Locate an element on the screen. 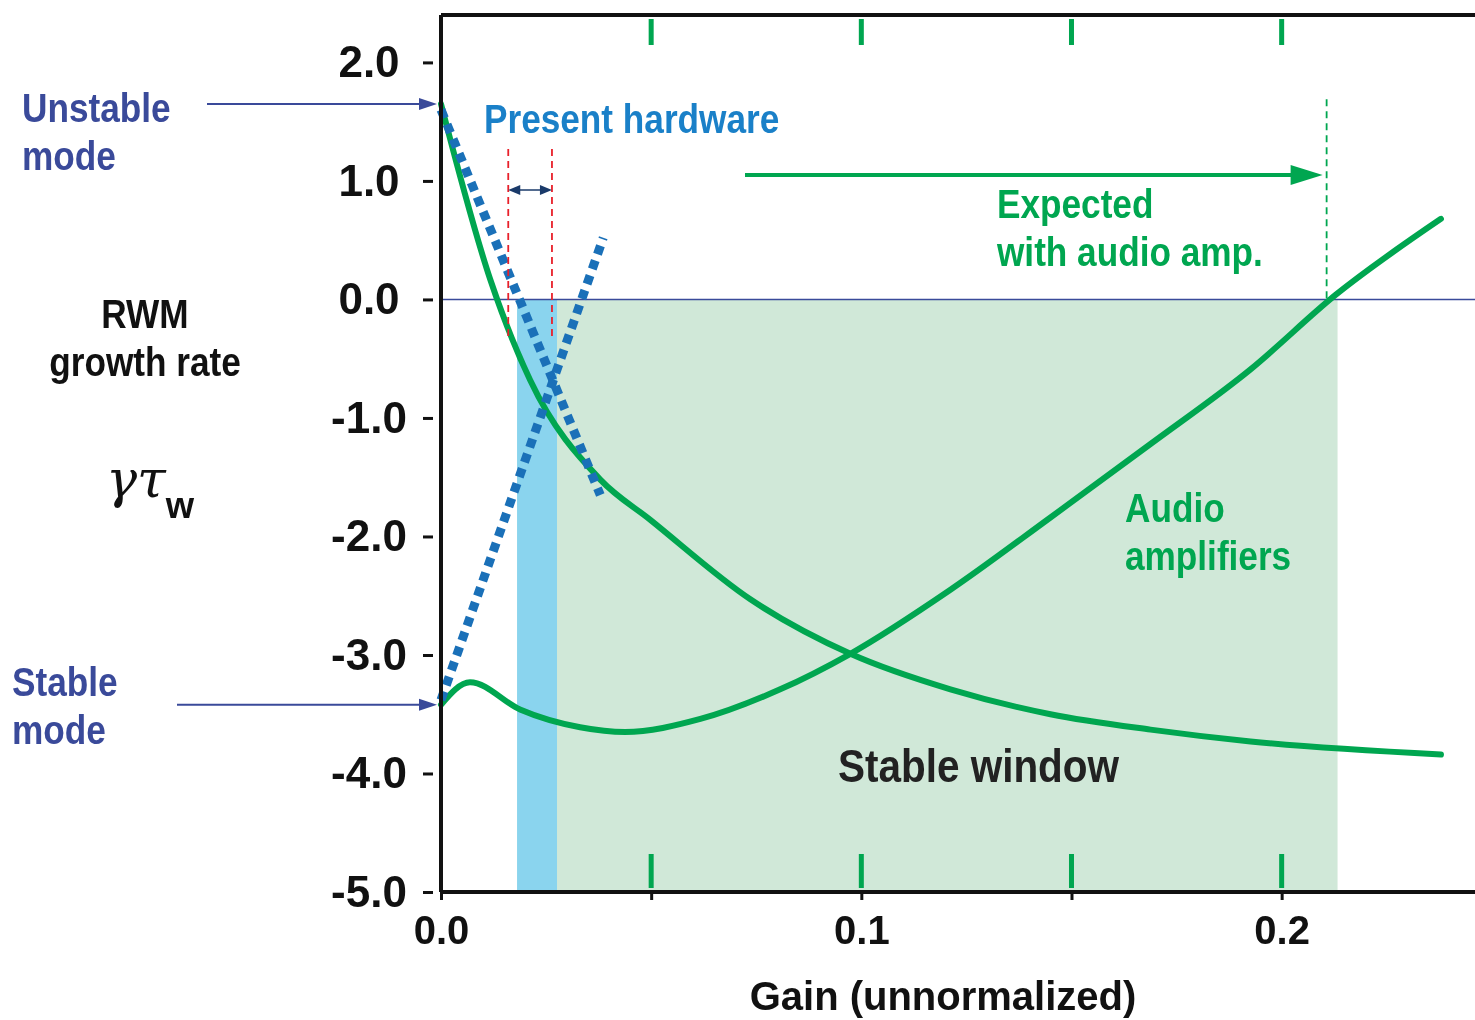  band-label: Stable window is located at coordinates (979, 766).